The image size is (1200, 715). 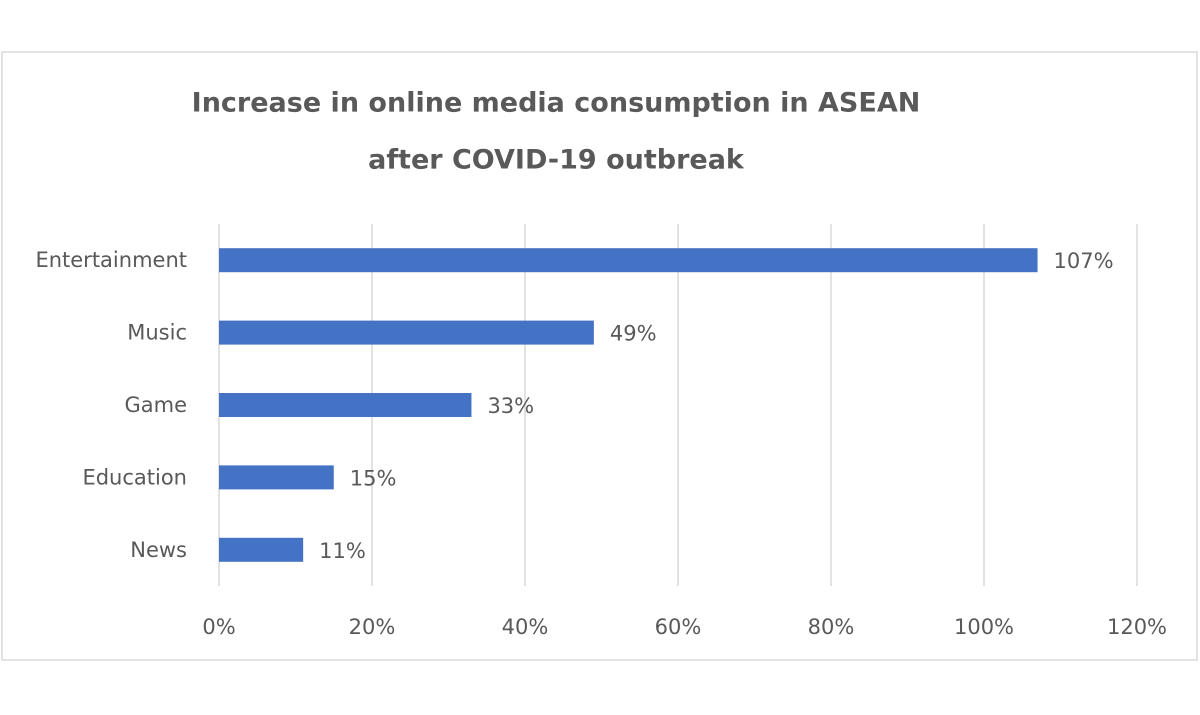 I want to click on data-label: 49%, so click(x=633, y=334).